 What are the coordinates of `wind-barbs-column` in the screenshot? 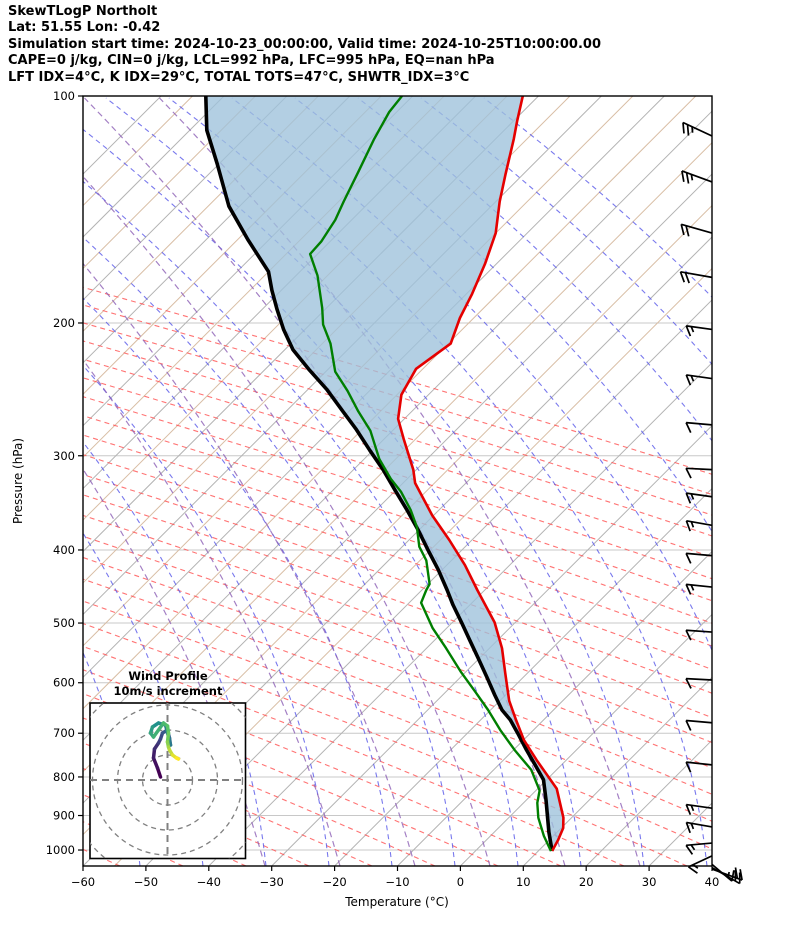 It's located at (711, 503).